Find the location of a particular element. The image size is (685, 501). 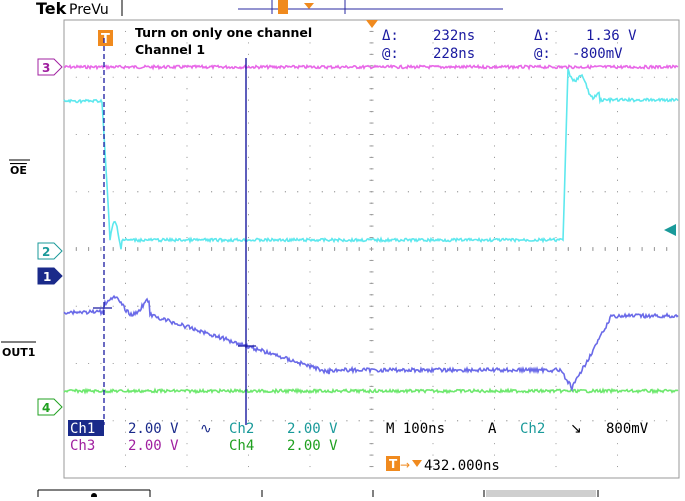

ch4-marker: 4 is located at coordinates (50, 407).